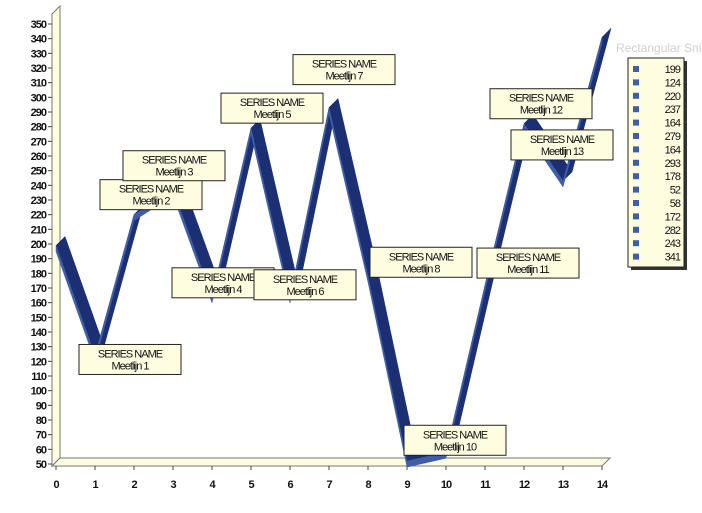 Image resolution: width=702 pixels, height=513 pixels. What do you see at coordinates (56, 236) in the screenshot?
I see `back-wall` at bounding box center [56, 236].